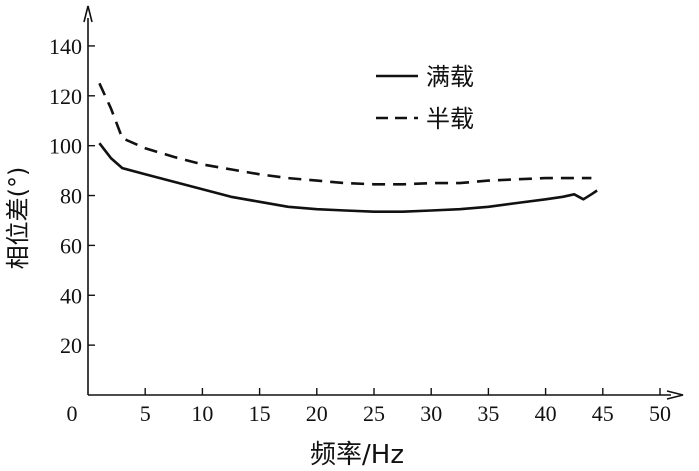  Describe the element at coordinates (546, 413) in the screenshot. I see `x-tick-label: 40` at that location.